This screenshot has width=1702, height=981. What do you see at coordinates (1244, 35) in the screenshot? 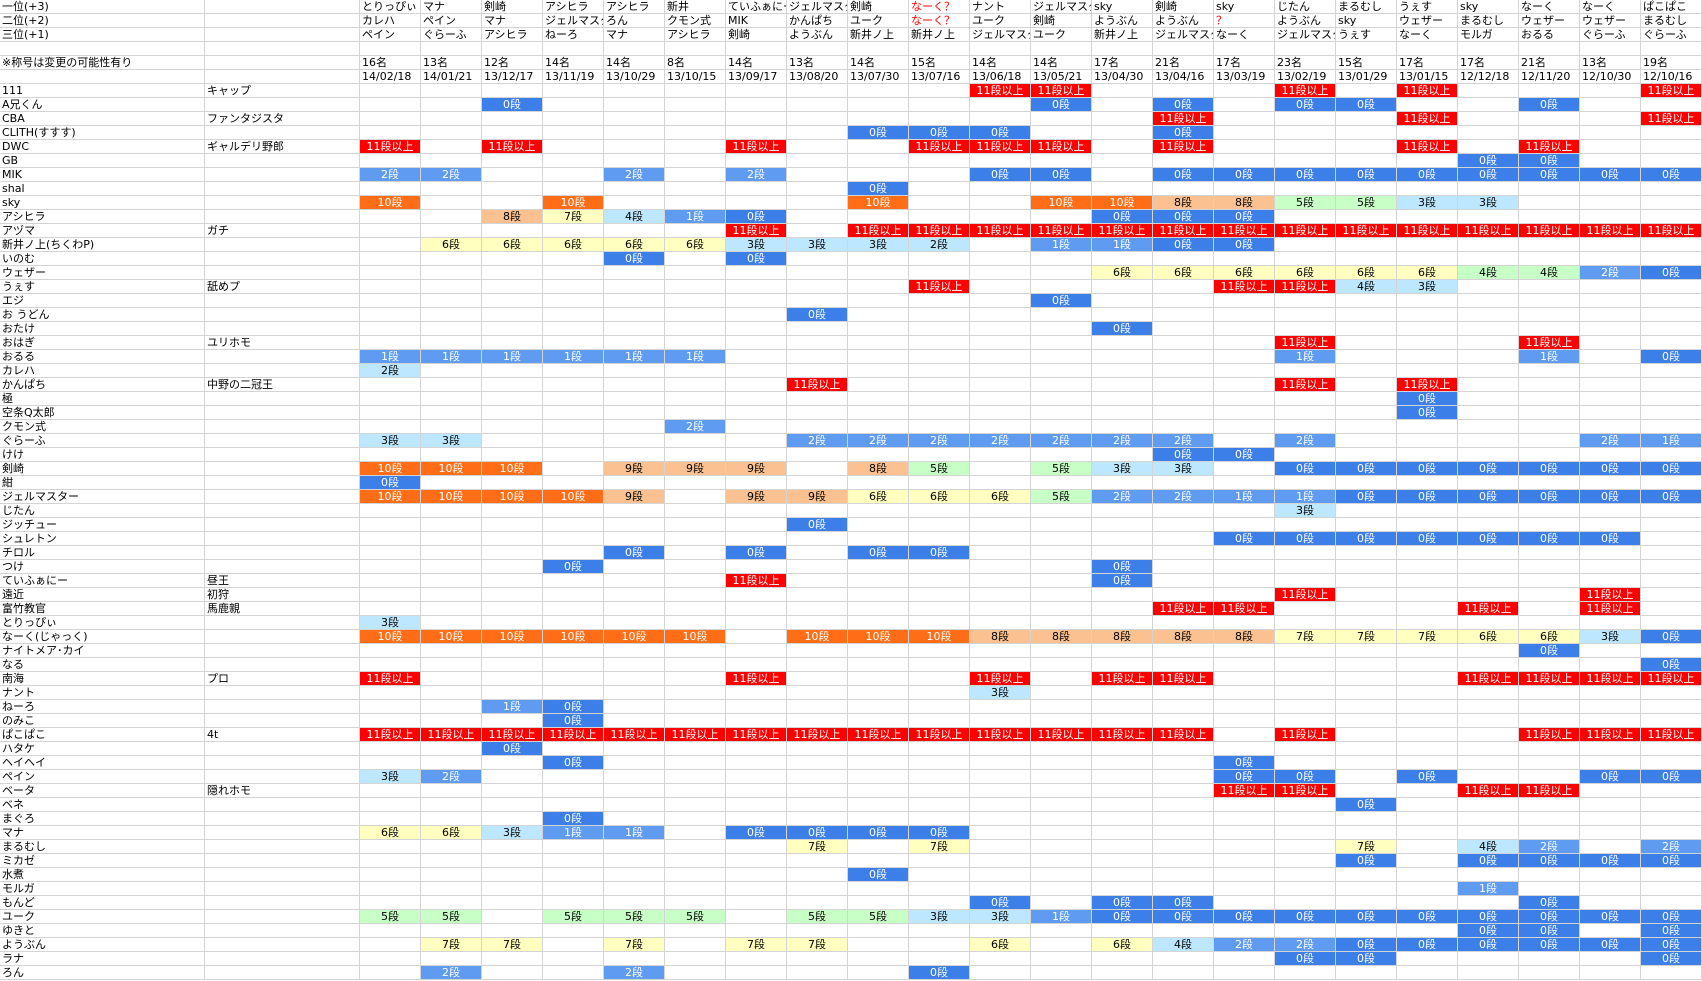
I see `winner-cell: なーく` at bounding box center [1244, 35].